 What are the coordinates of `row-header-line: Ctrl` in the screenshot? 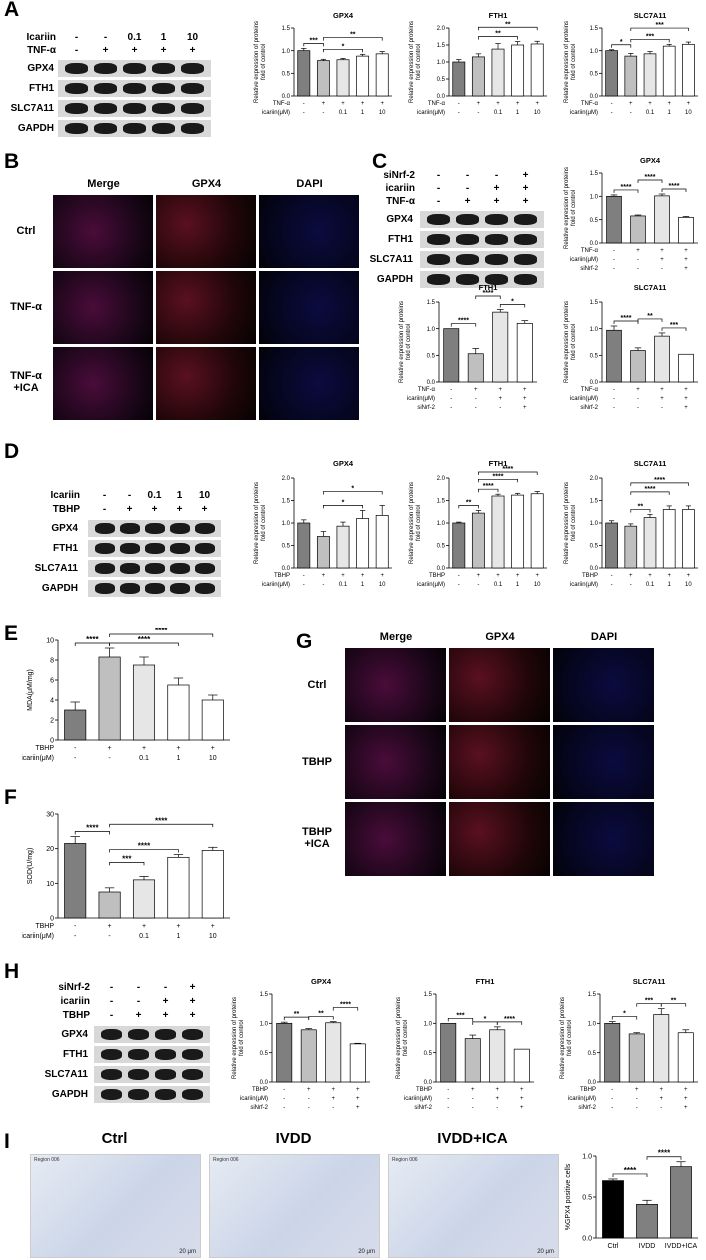 It's located at (317, 684).